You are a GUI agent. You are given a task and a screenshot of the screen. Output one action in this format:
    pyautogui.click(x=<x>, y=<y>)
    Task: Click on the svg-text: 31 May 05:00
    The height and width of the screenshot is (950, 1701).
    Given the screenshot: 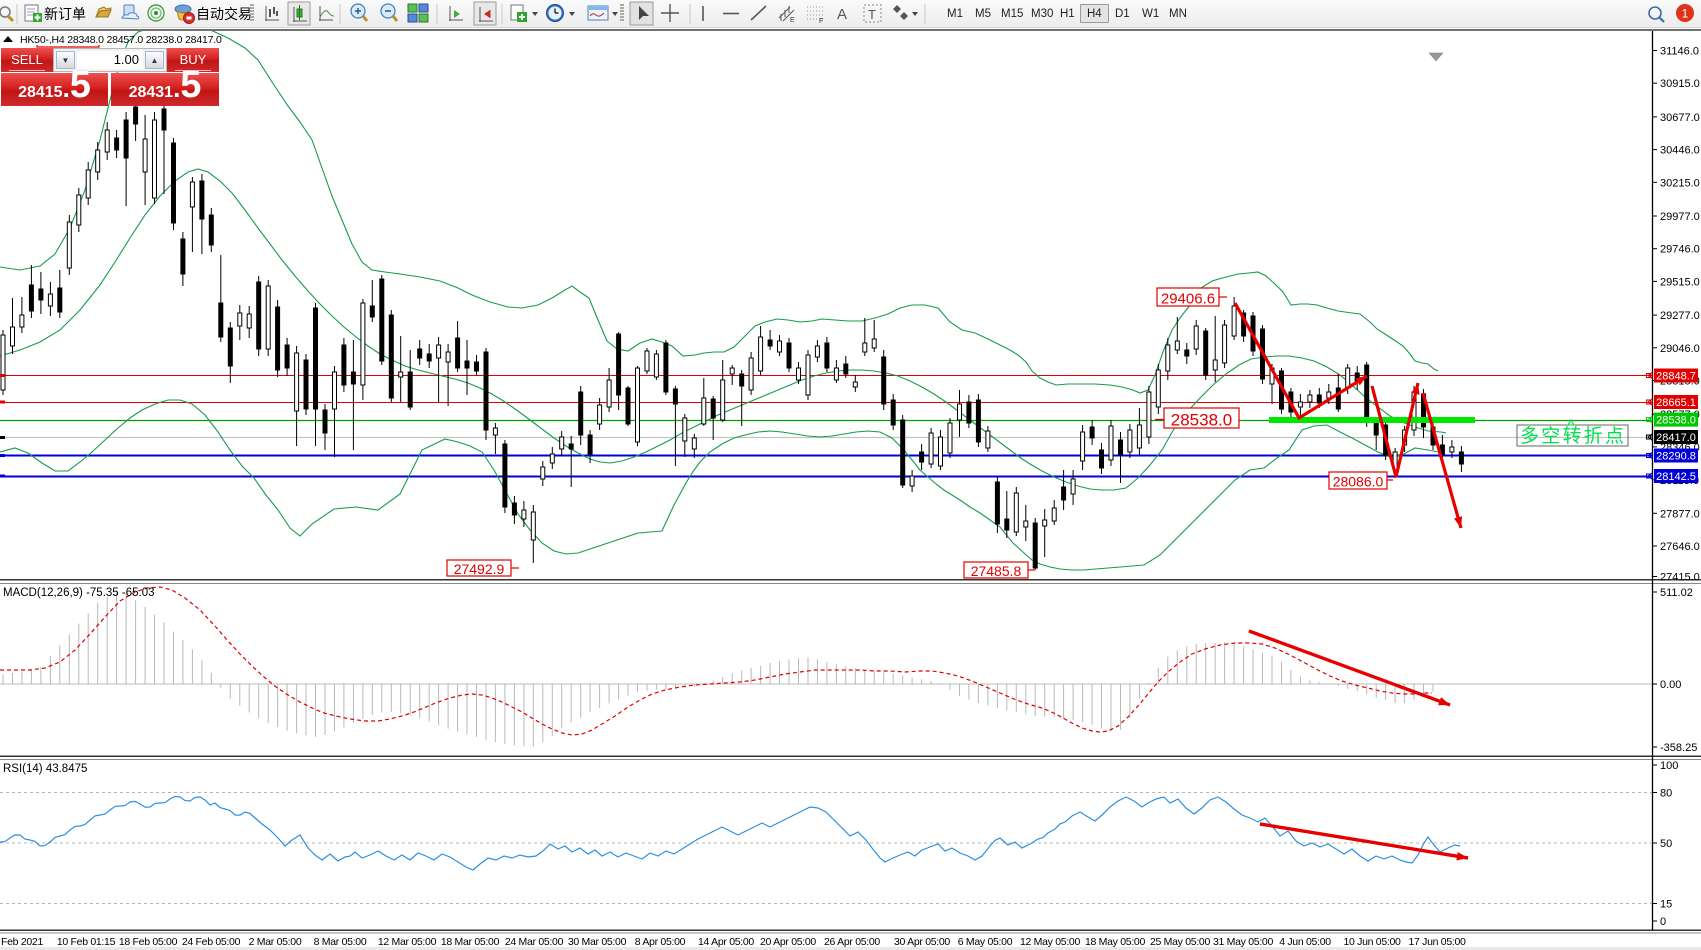 What is the action you would take?
    pyautogui.click(x=1243, y=942)
    